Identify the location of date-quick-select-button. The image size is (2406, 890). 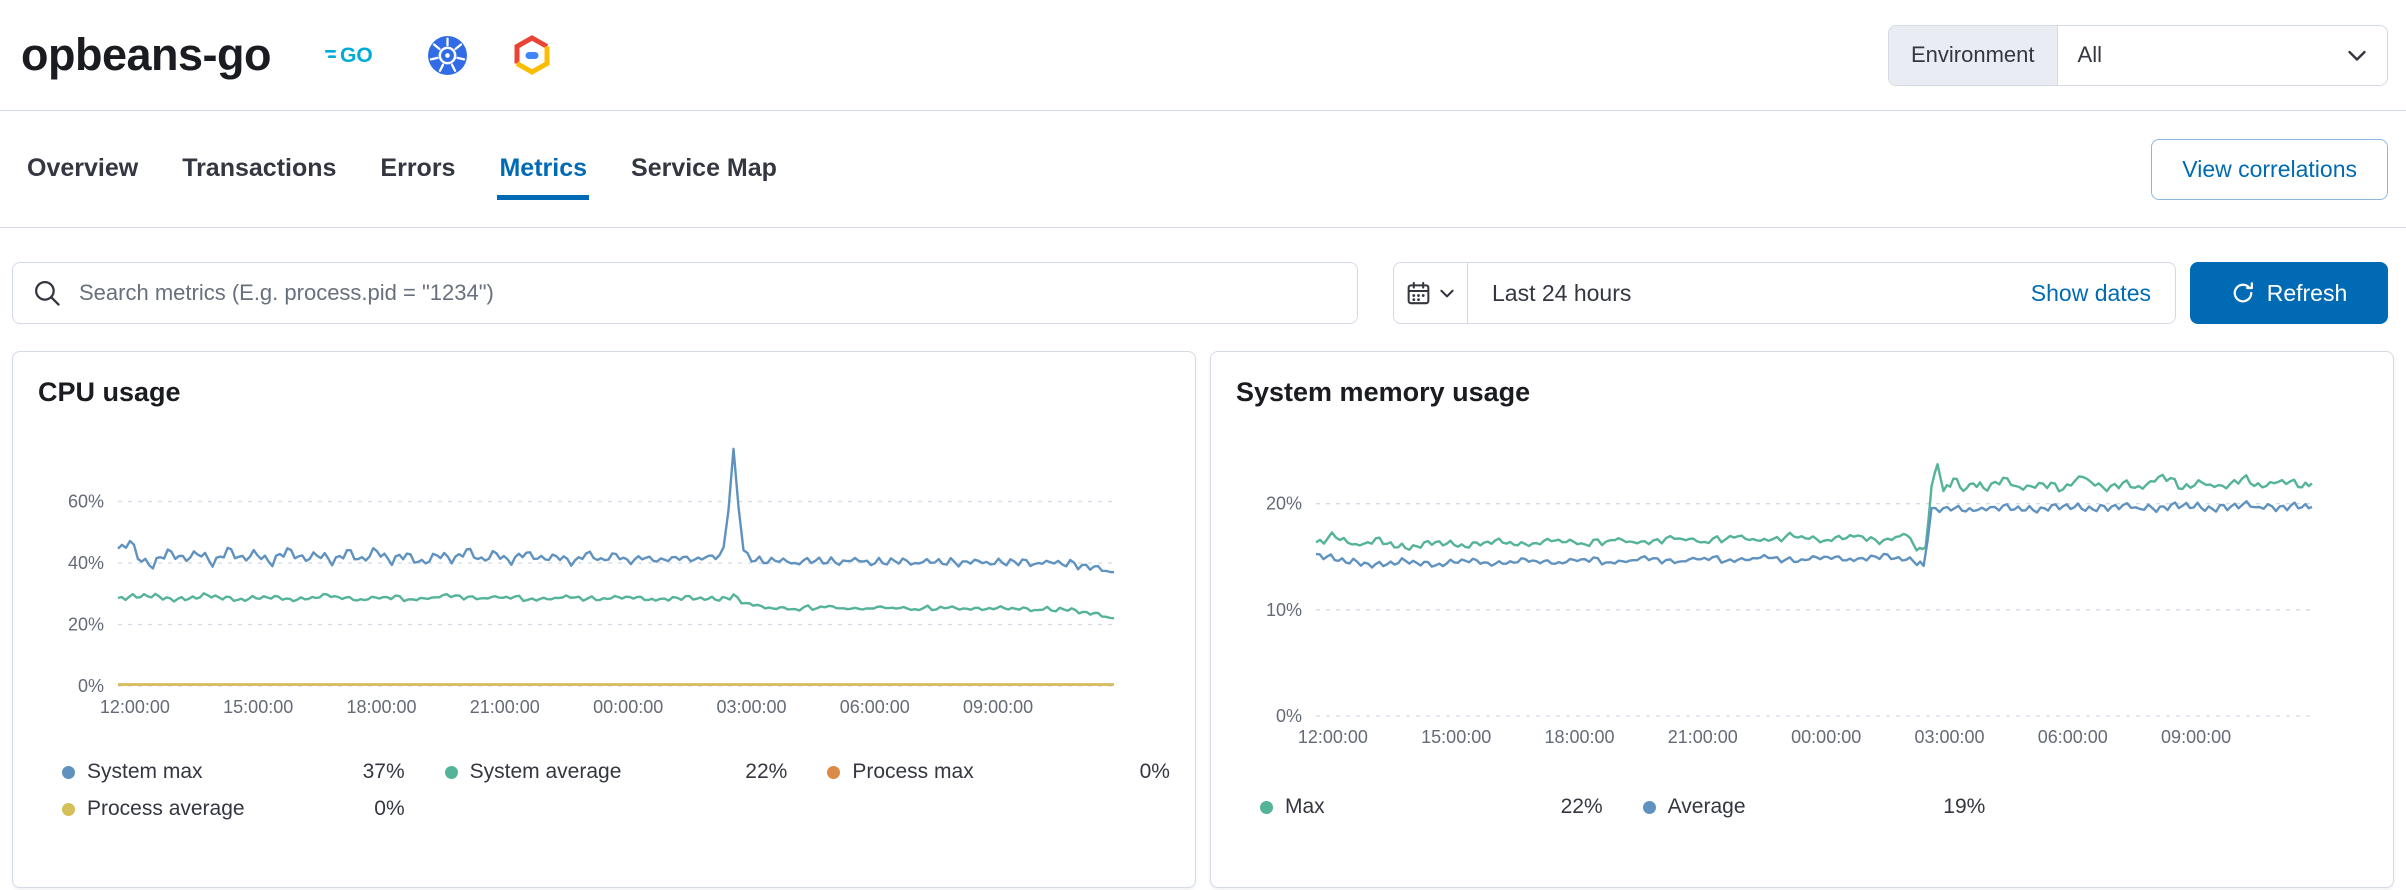
(1431, 293).